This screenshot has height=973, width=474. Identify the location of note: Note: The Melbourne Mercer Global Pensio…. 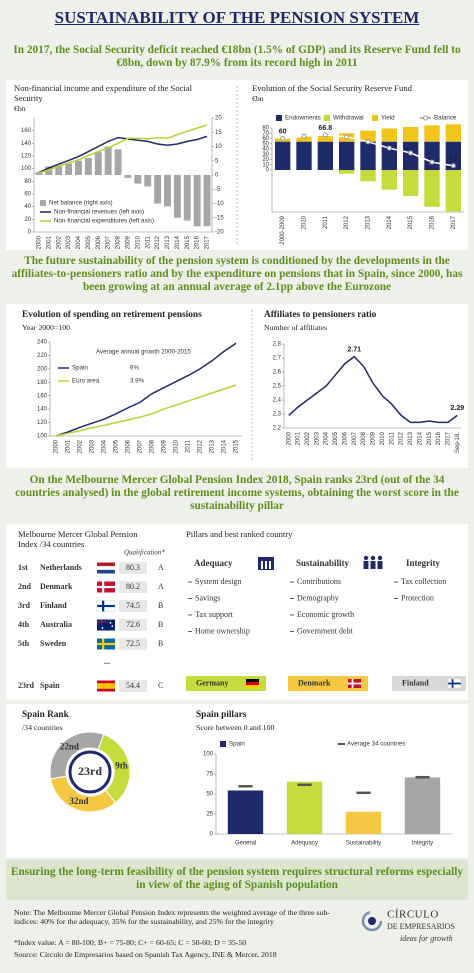
(172, 917).